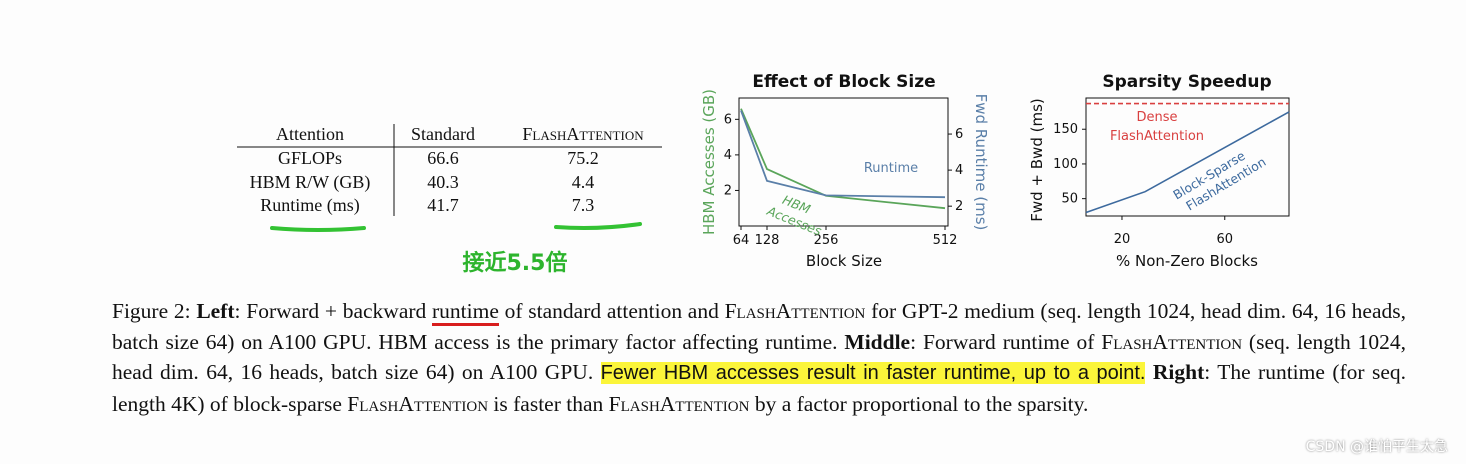  Describe the element at coordinates (1065, 129) in the screenshot. I see `y-tick-label: 150` at that location.